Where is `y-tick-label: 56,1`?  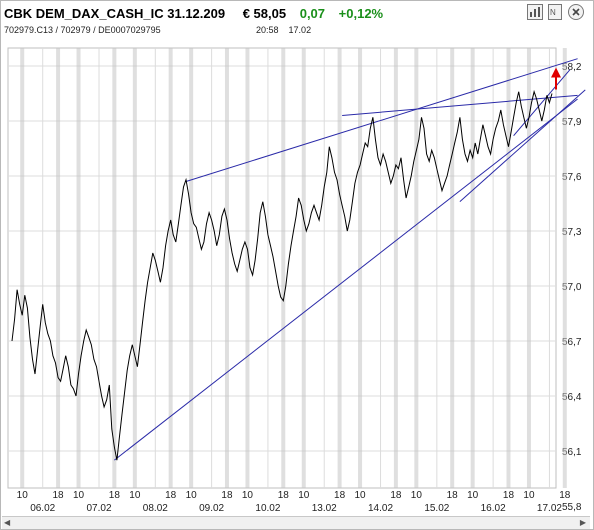 y-tick-label: 56,1 is located at coordinates (572, 452).